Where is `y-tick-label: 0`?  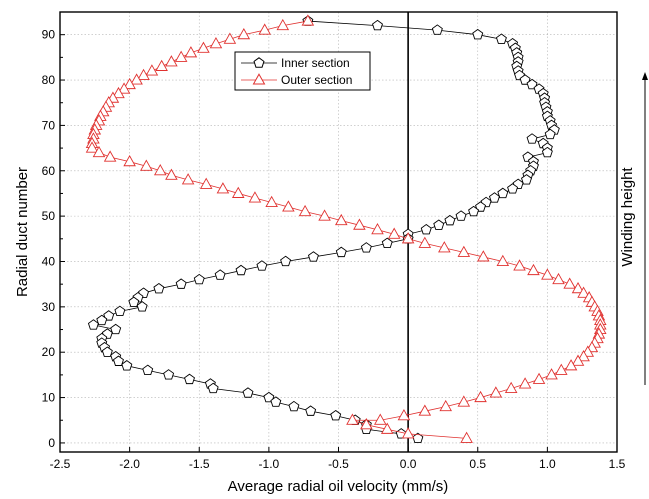
y-tick-label: 0 is located at coordinates (51, 443).